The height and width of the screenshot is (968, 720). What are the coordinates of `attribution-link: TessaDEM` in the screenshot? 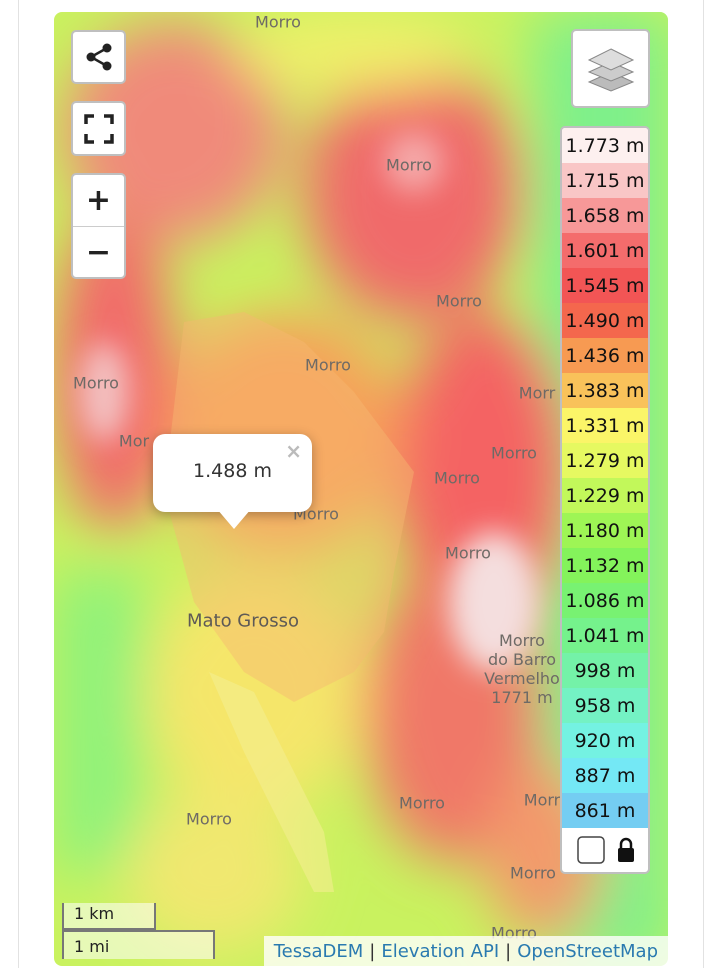 It's located at (318, 951).